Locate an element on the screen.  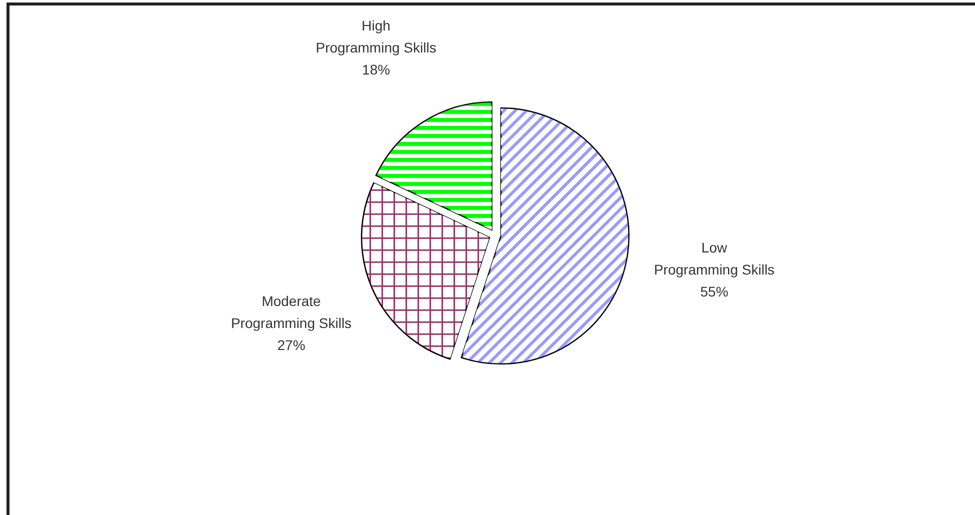
data-label: 27% is located at coordinates (291, 345).